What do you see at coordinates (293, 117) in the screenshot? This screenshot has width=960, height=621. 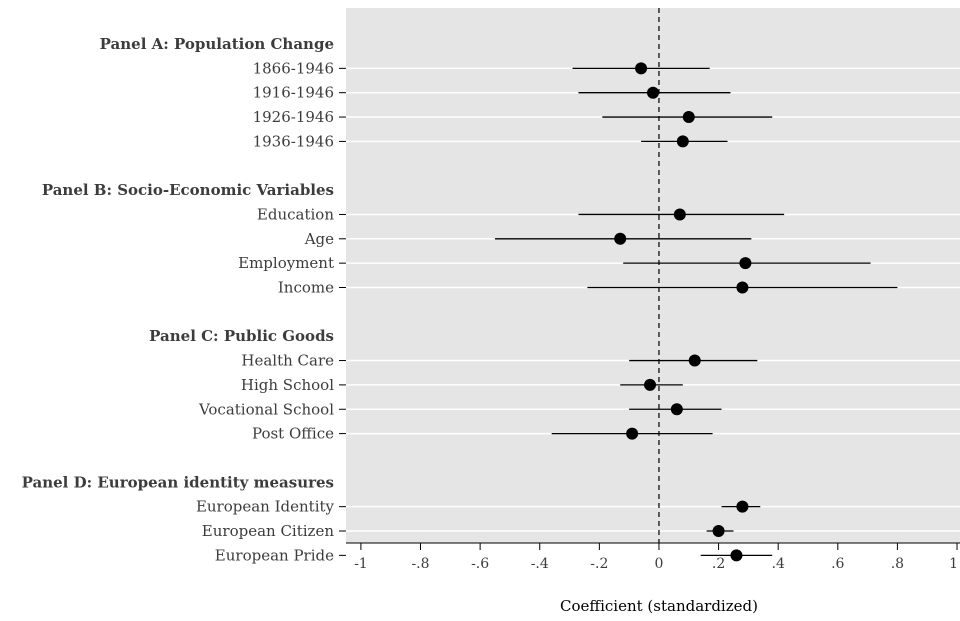 I see `row-label: 1926-1946` at bounding box center [293, 117].